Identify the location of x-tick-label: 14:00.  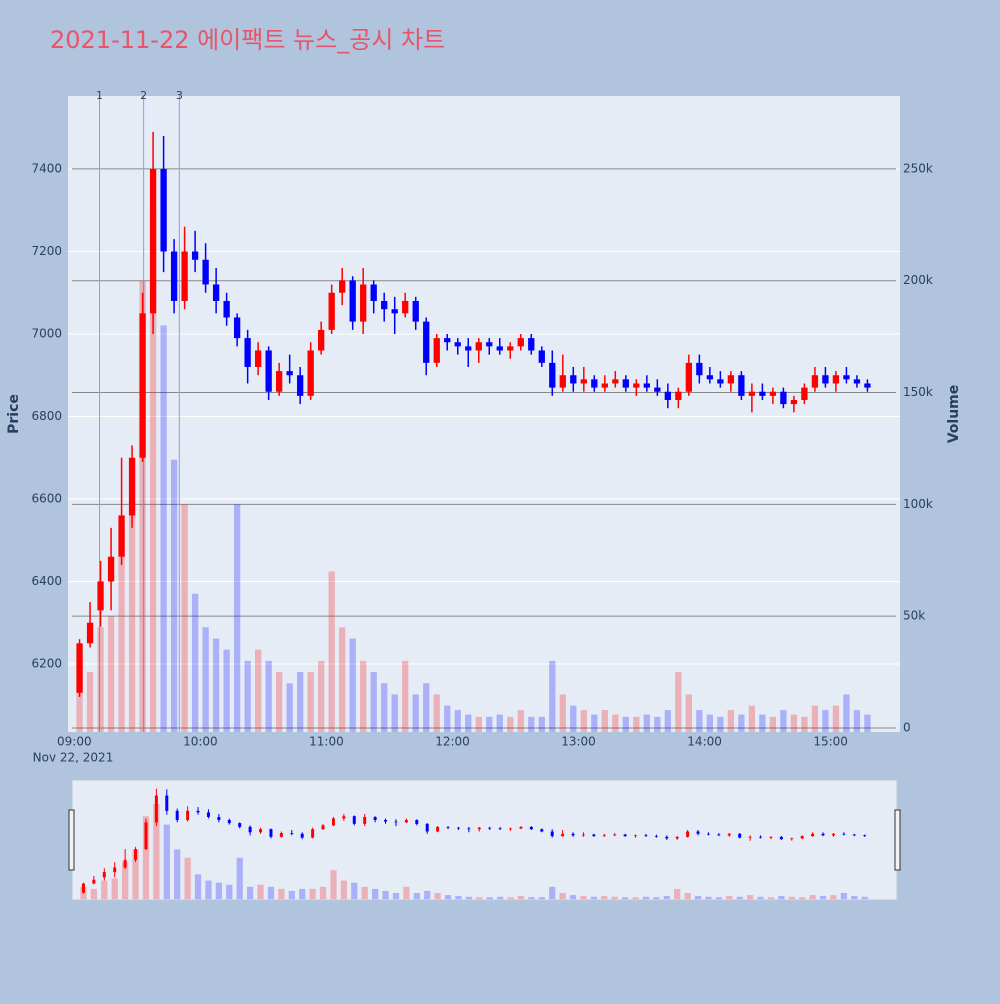
(704, 742).